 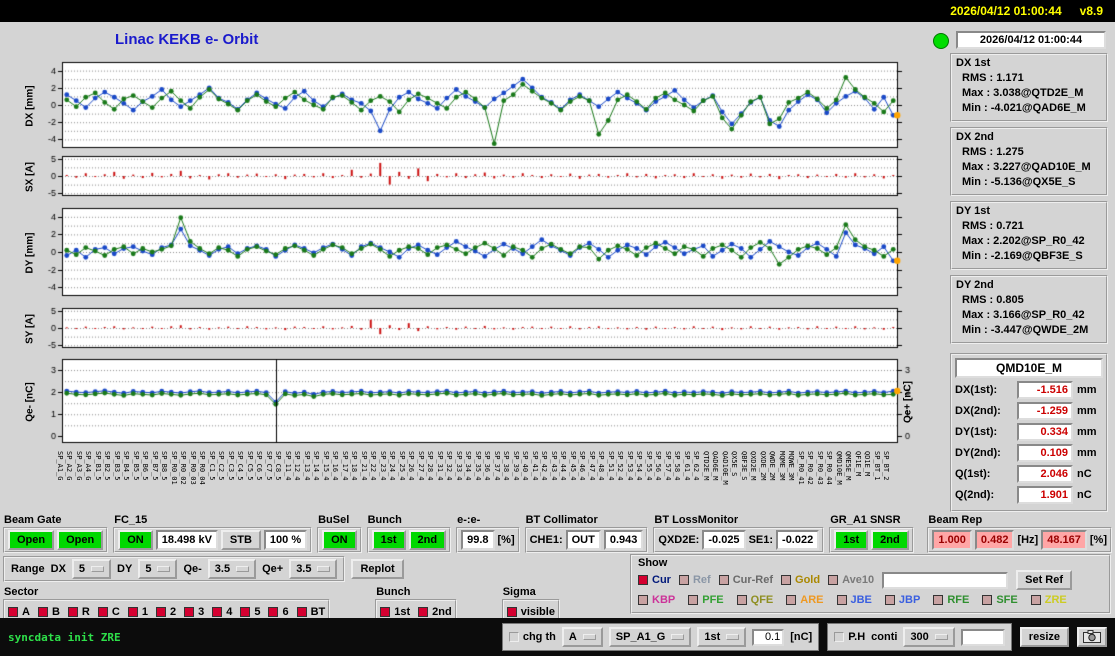 What do you see at coordinates (240, 540) in the screenshot?
I see `fc15-stb-button: STB` at bounding box center [240, 540].